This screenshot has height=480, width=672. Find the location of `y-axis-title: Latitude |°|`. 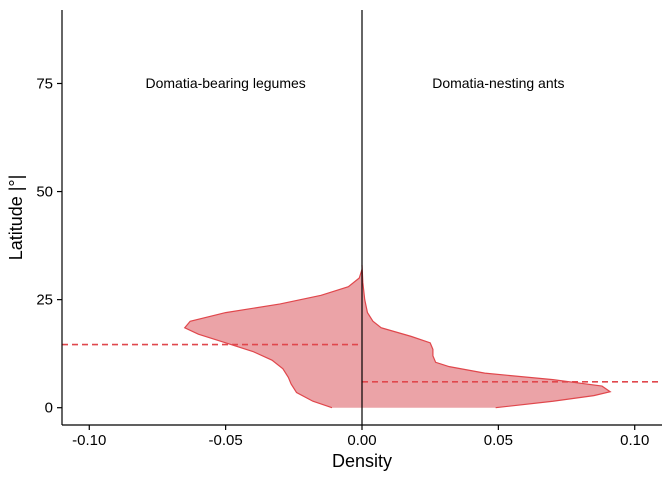

y-axis-title: Latitude |°| is located at coordinates (16, 218).